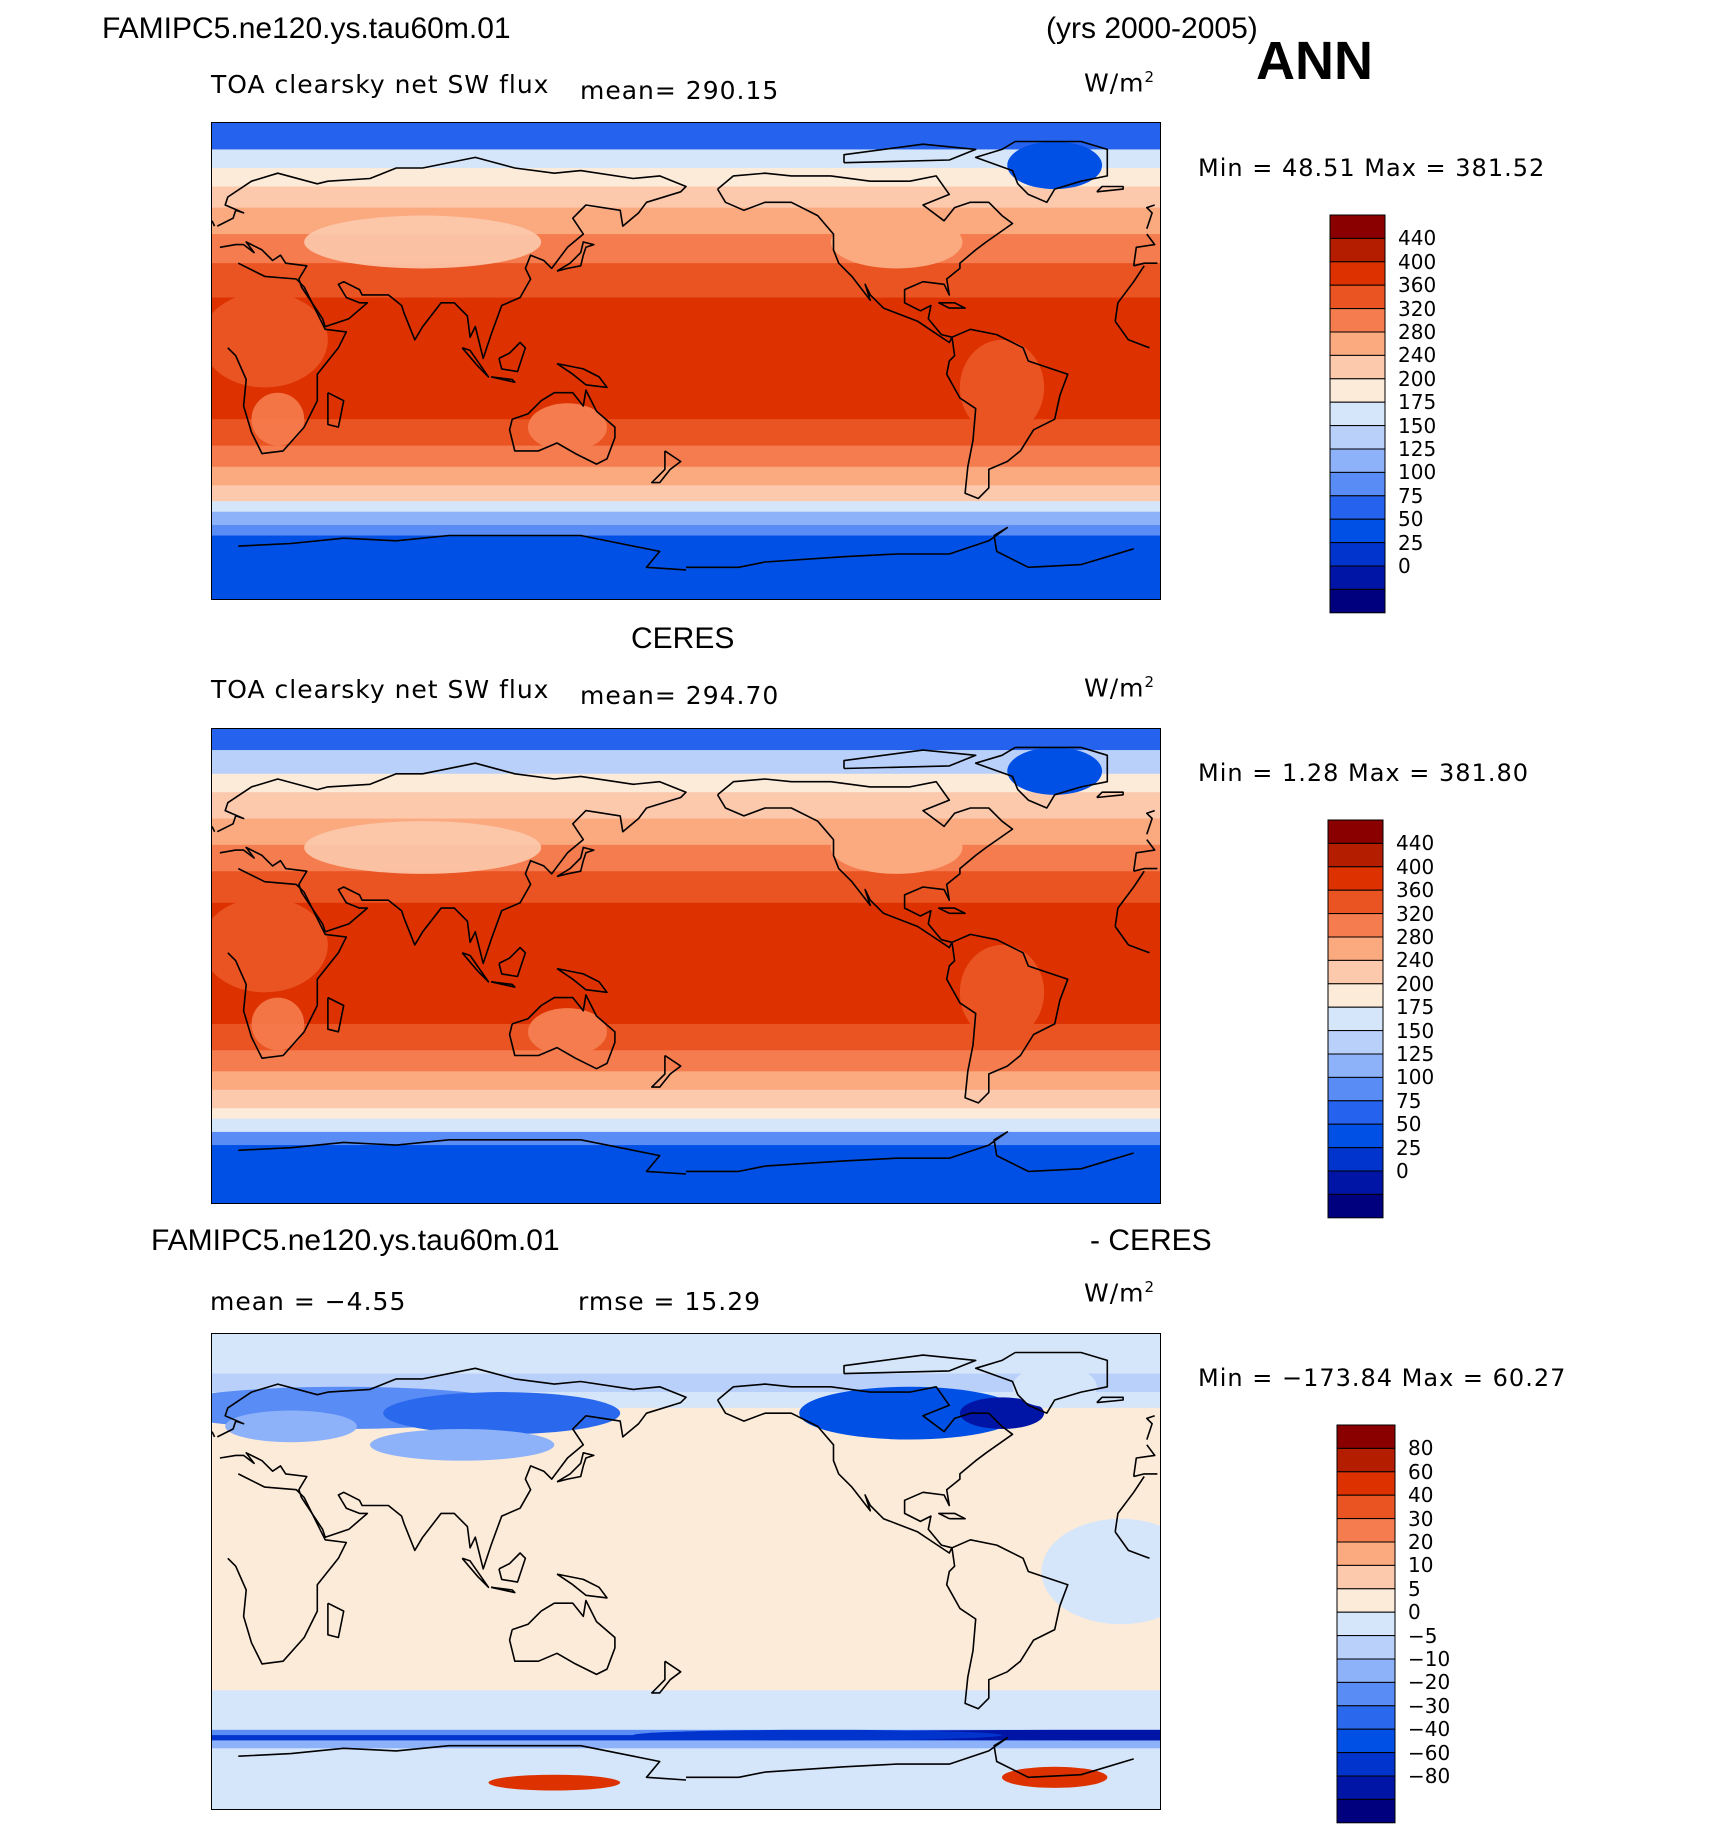  Describe the element at coordinates (1363, 773) in the screenshot. I see `panel2-minmax: Min = 1.28 Max = 381.80` at that location.